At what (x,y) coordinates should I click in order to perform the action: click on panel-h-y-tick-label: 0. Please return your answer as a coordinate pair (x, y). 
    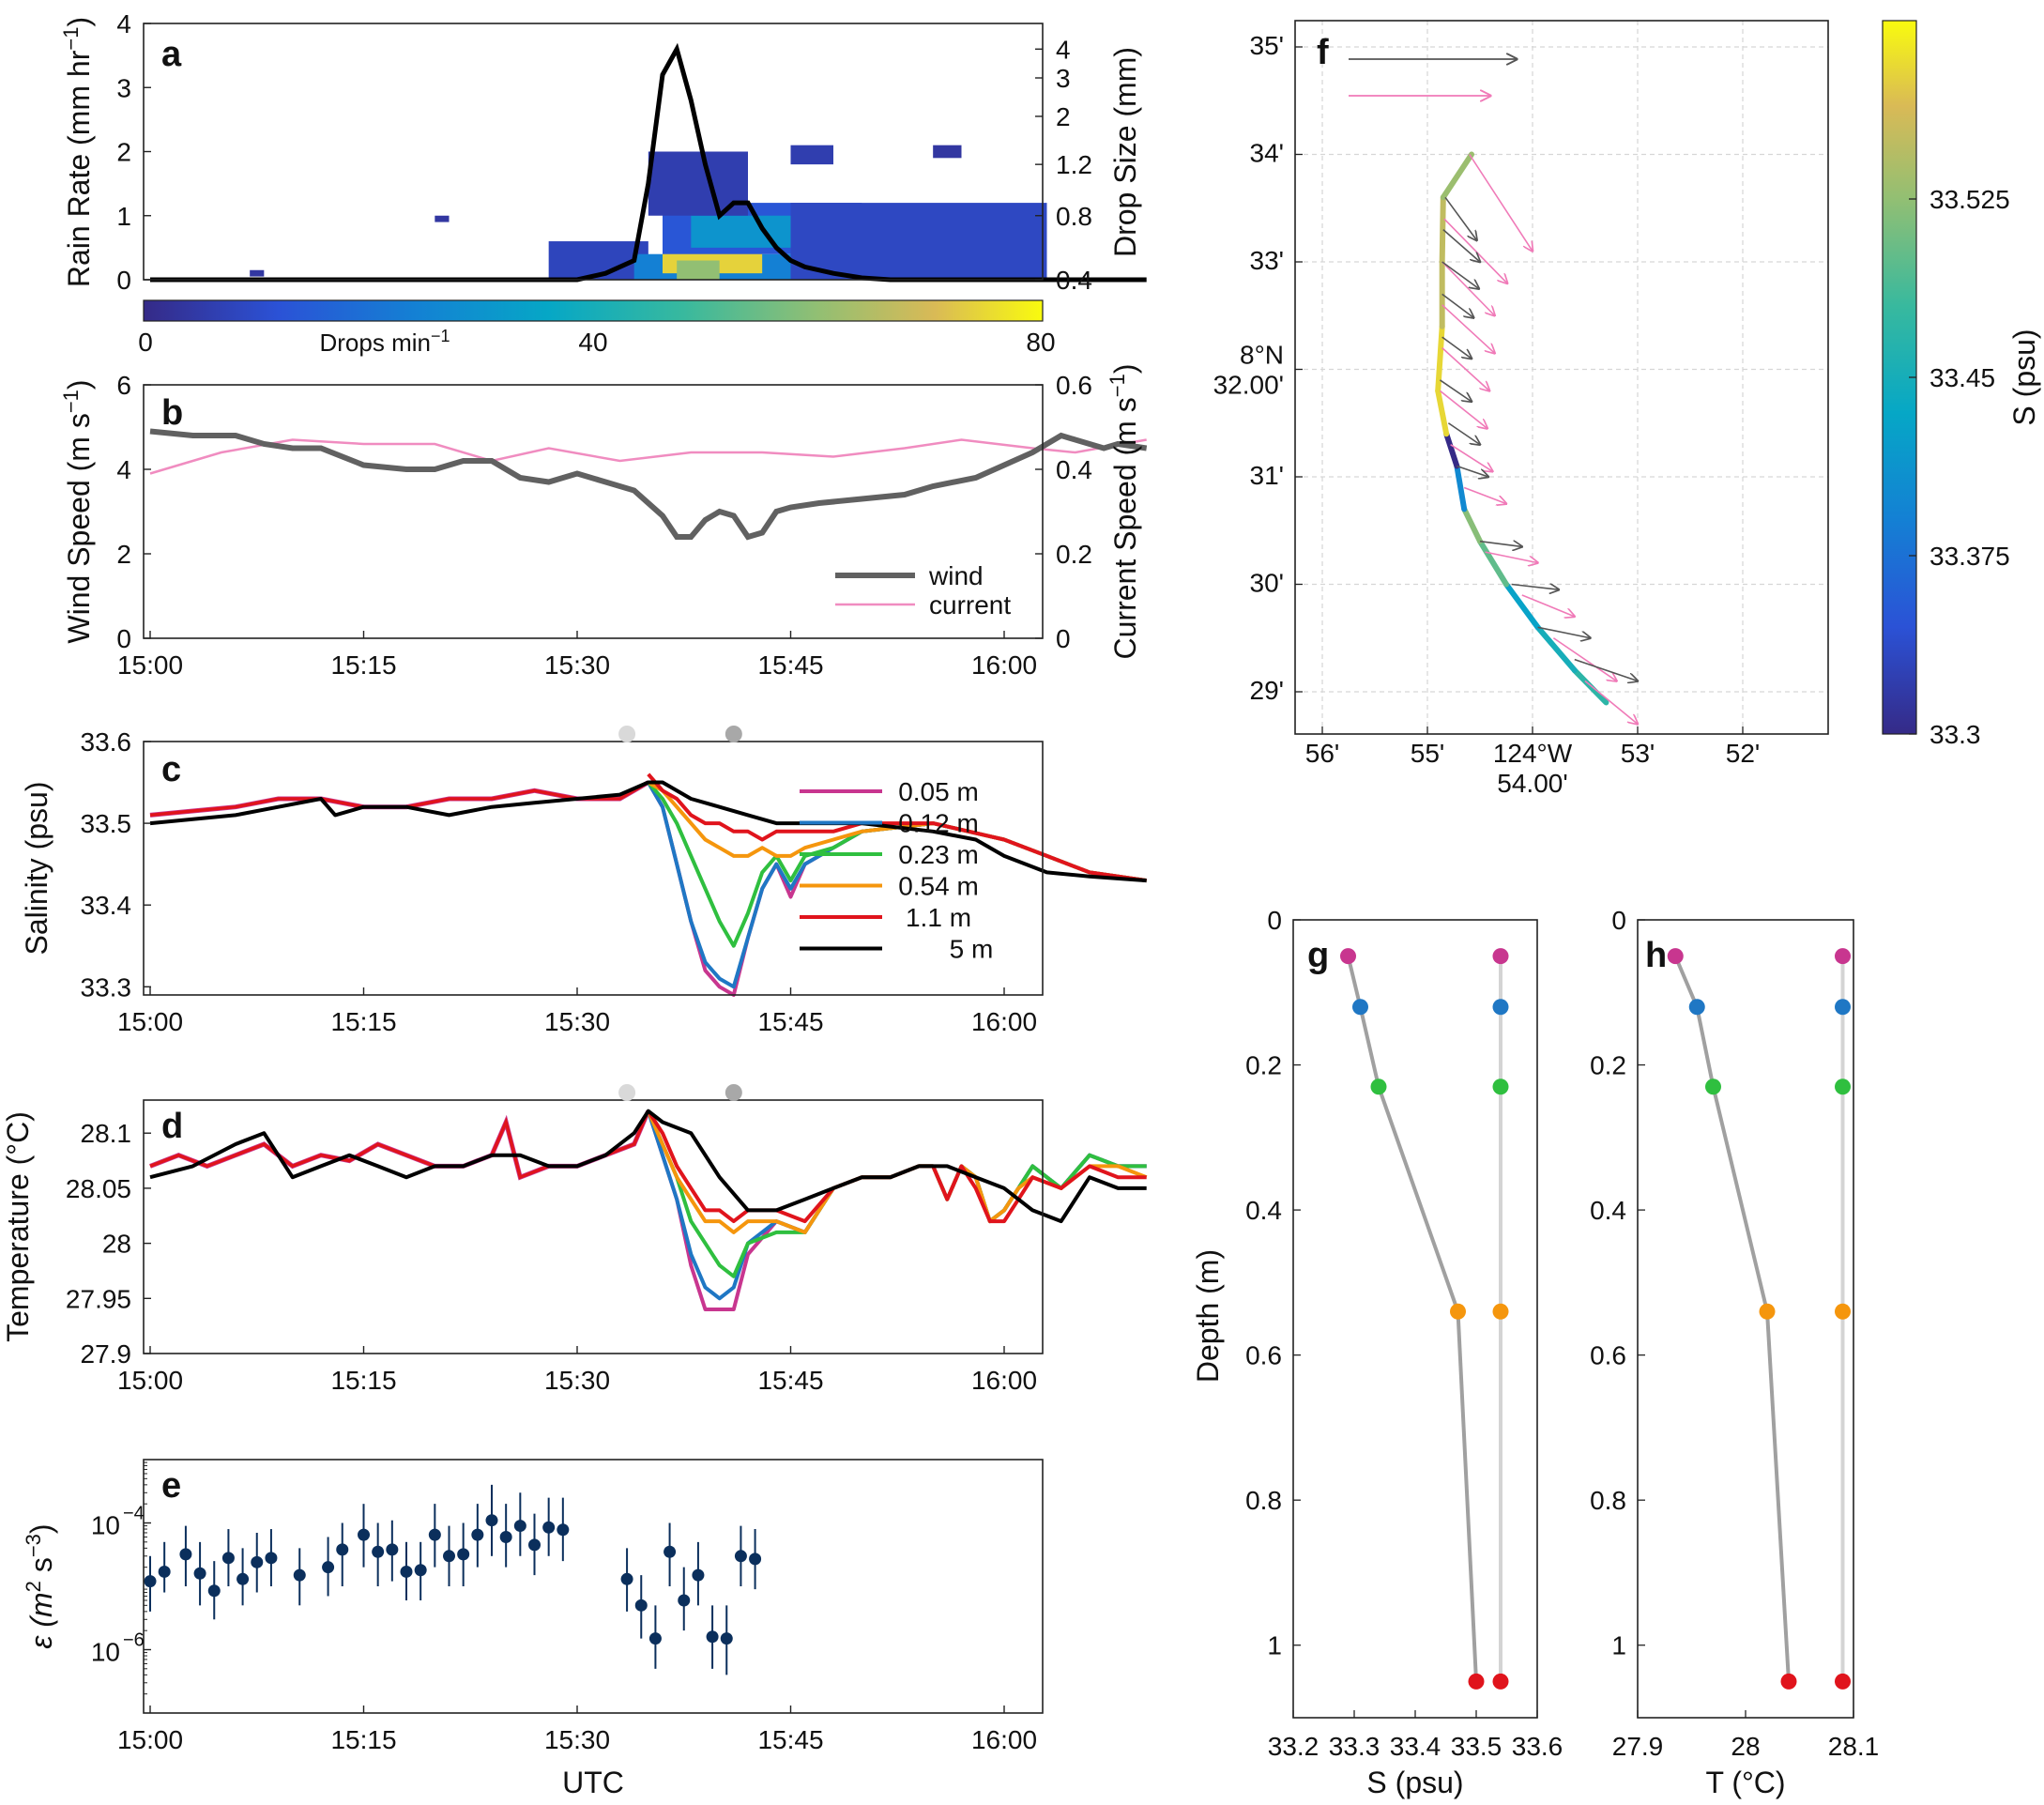
    Looking at the image, I should click on (1618, 921).